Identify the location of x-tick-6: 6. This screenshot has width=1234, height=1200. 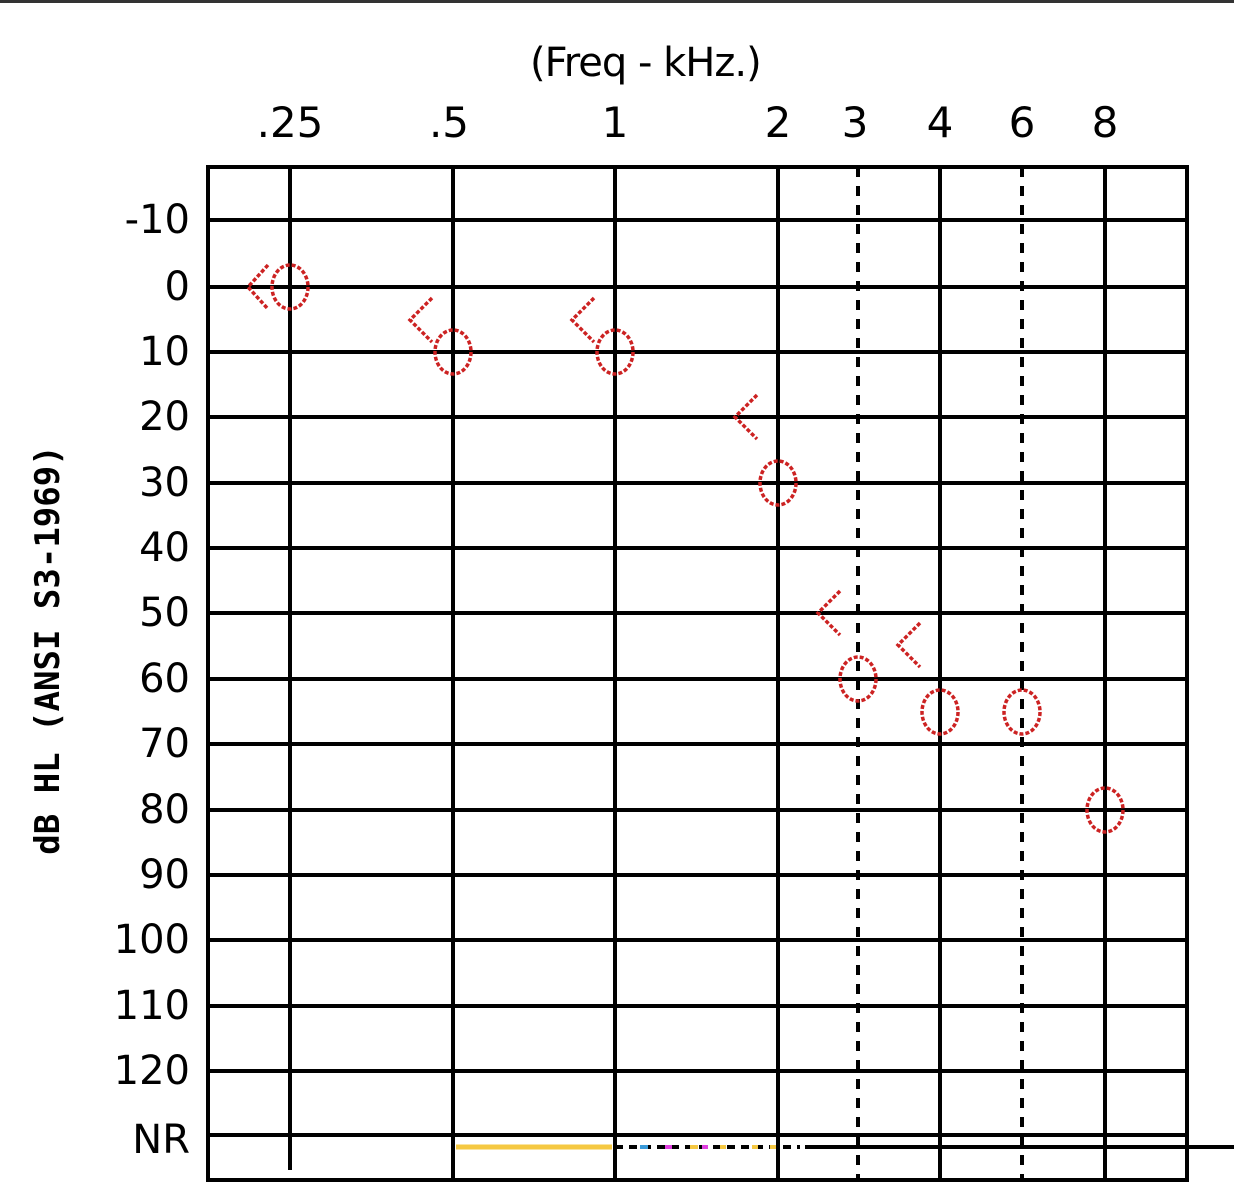
(1022, 122).